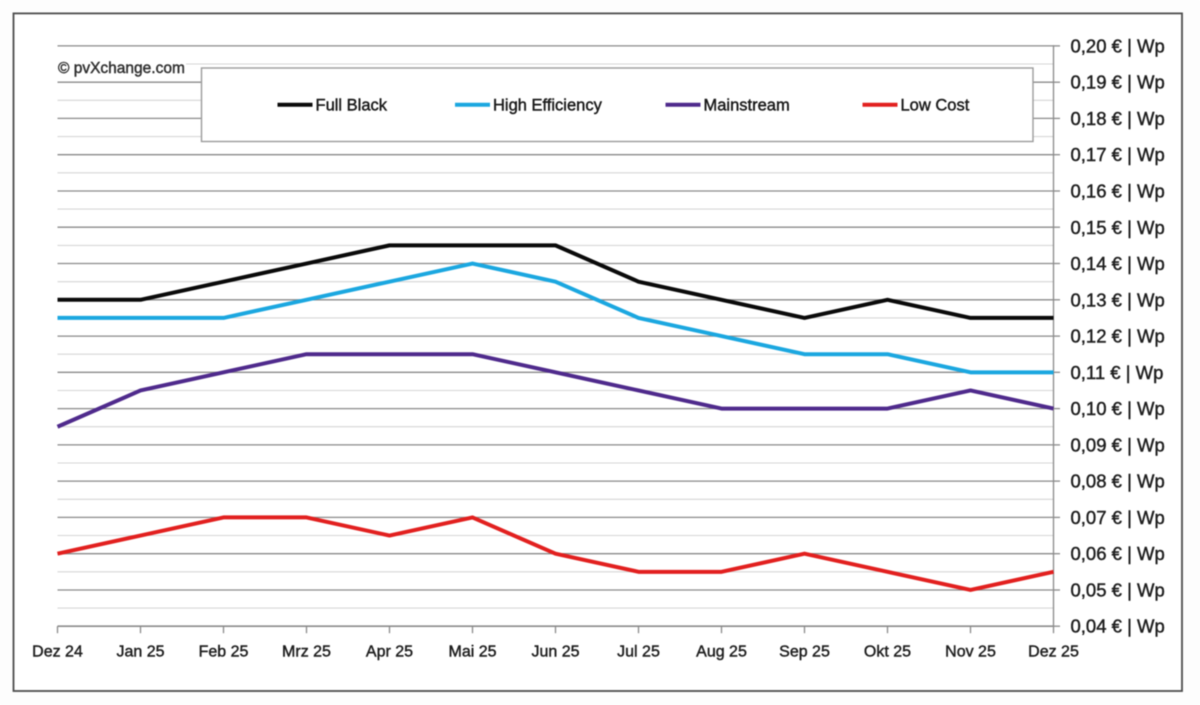  I want to click on svg-text: Nov 25, so click(970, 651).